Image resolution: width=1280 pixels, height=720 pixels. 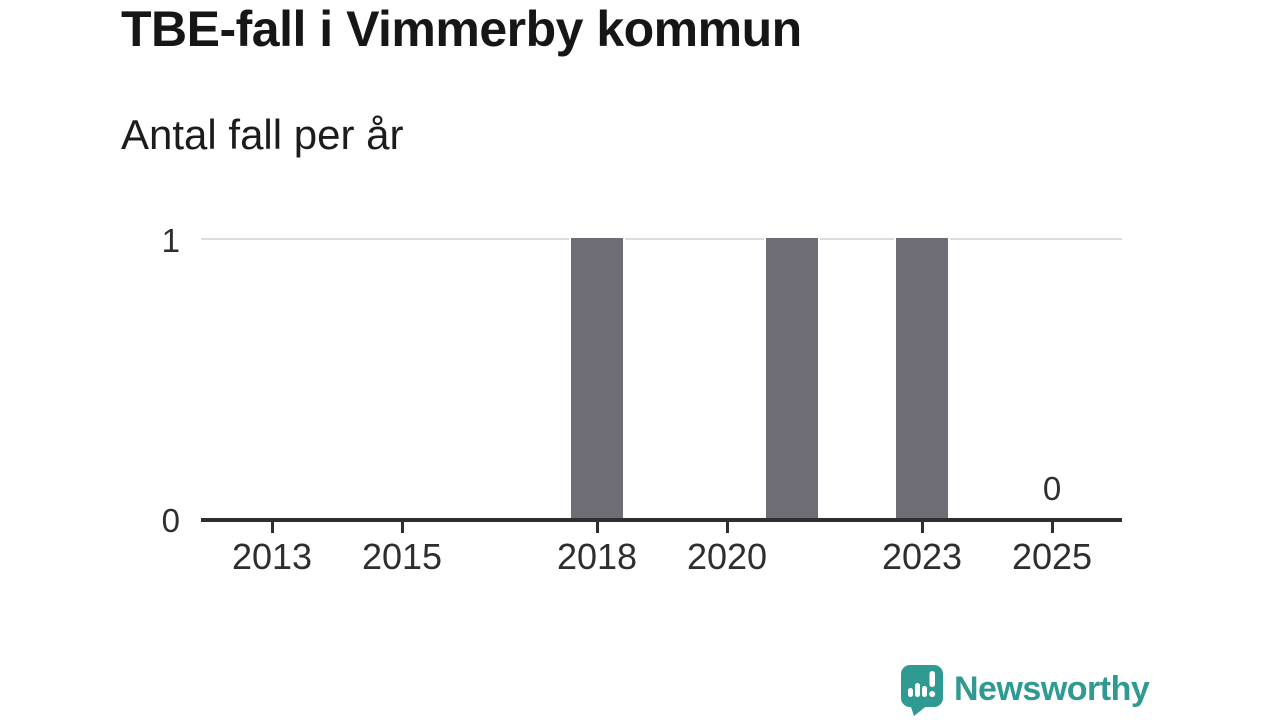 What do you see at coordinates (1052, 527) in the screenshot?
I see `x-tick-2025` at bounding box center [1052, 527].